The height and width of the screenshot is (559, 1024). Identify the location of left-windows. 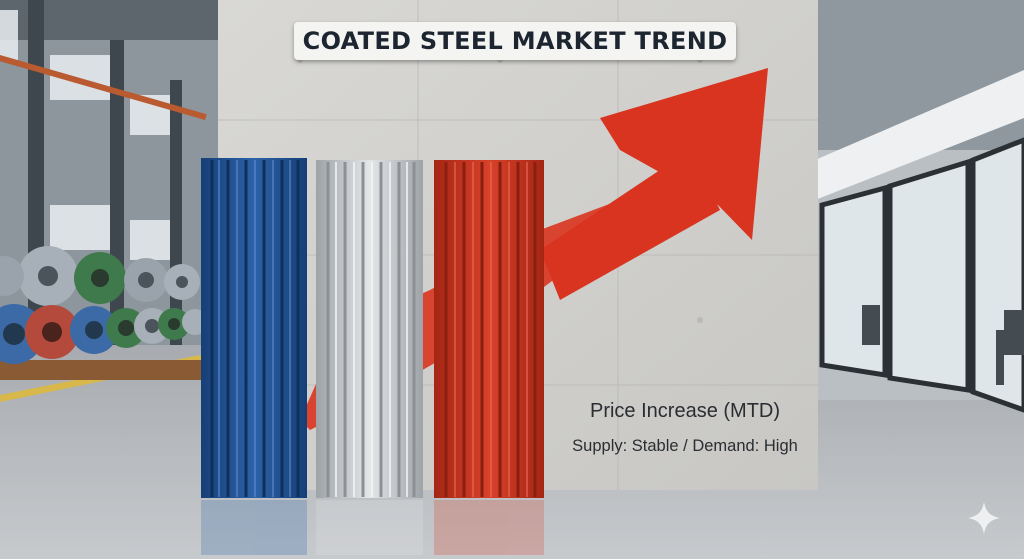
(85, 135).